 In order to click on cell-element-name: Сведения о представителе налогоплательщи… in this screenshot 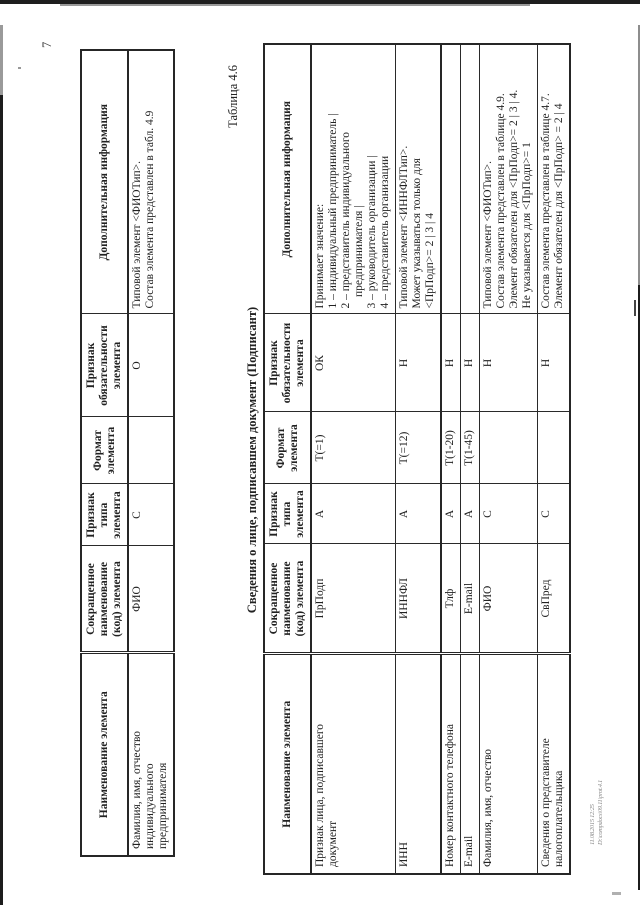, I will do `click(553, 764)`.